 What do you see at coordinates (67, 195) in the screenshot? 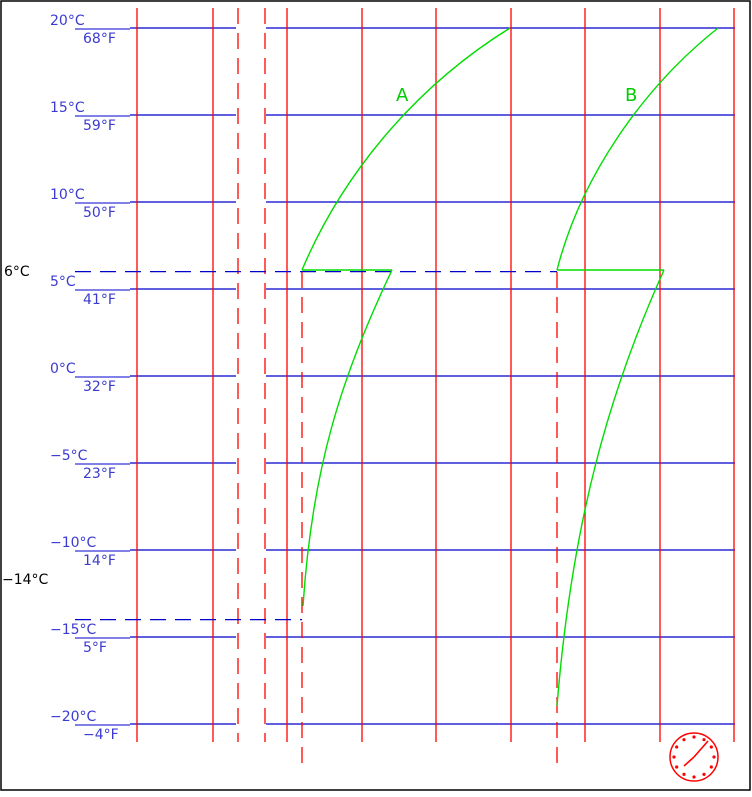
I see `label-celsius: 10°C` at bounding box center [67, 195].